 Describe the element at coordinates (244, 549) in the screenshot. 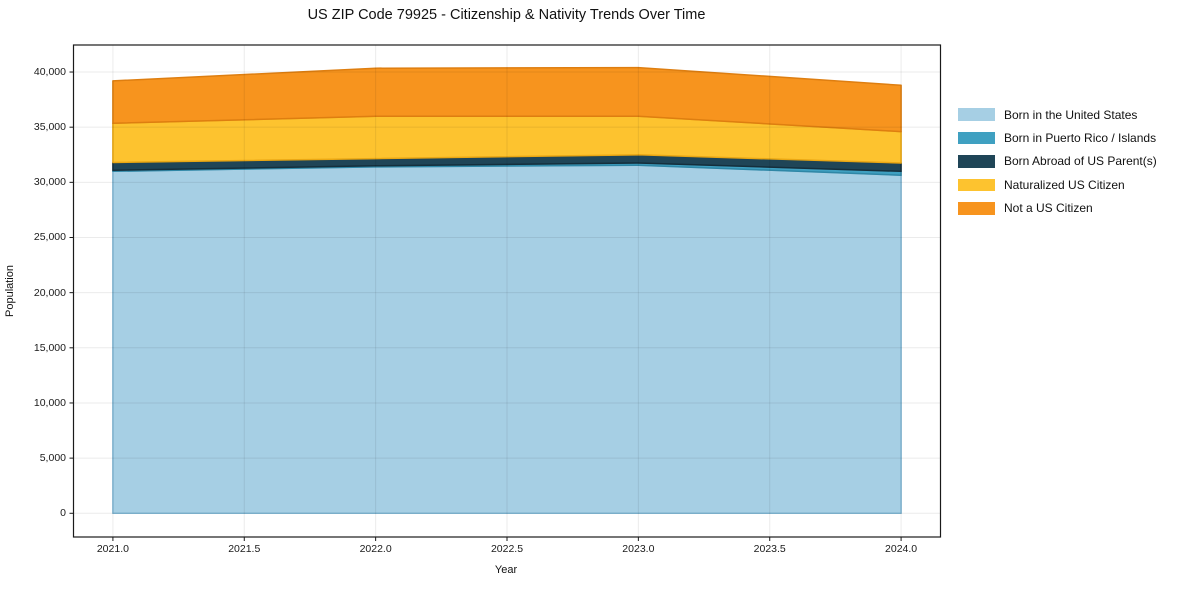

I see `x-tick-label: 2021.5` at that location.